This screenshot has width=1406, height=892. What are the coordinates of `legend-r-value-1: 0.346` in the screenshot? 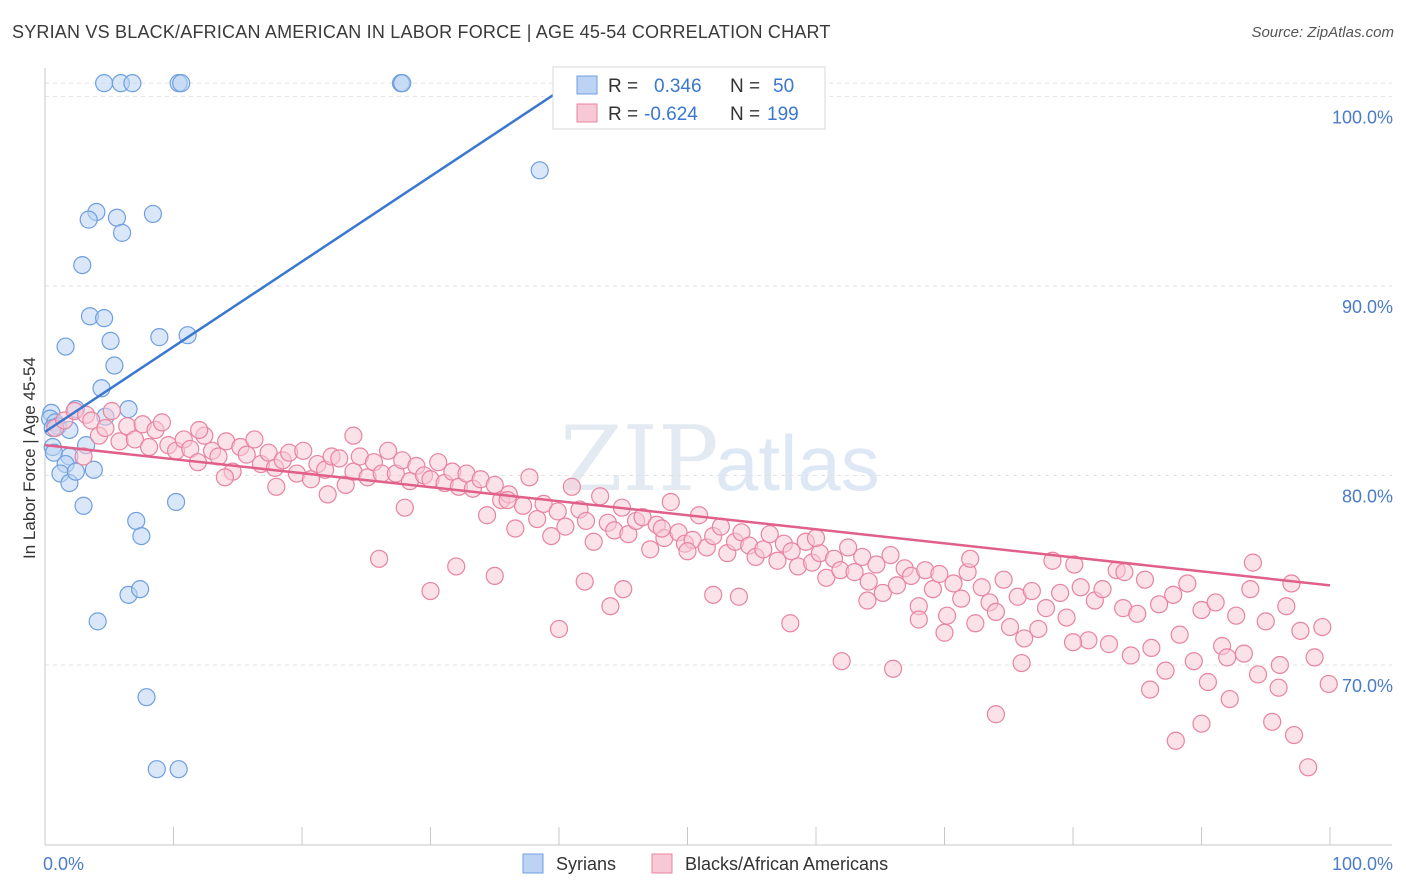 It's located at (678, 86).